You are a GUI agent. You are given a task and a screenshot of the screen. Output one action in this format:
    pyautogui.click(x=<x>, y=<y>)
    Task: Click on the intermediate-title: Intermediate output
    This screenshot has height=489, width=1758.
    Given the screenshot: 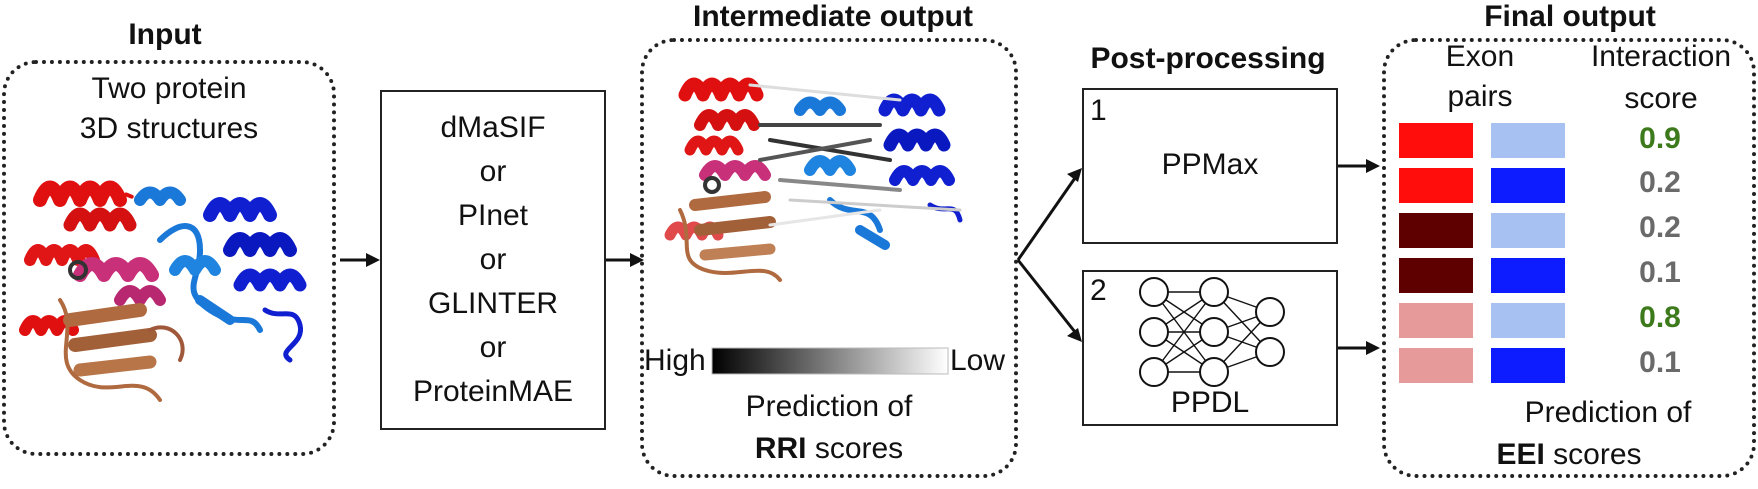 What is the action you would take?
    pyautogui.click(x=832, y=16)
    